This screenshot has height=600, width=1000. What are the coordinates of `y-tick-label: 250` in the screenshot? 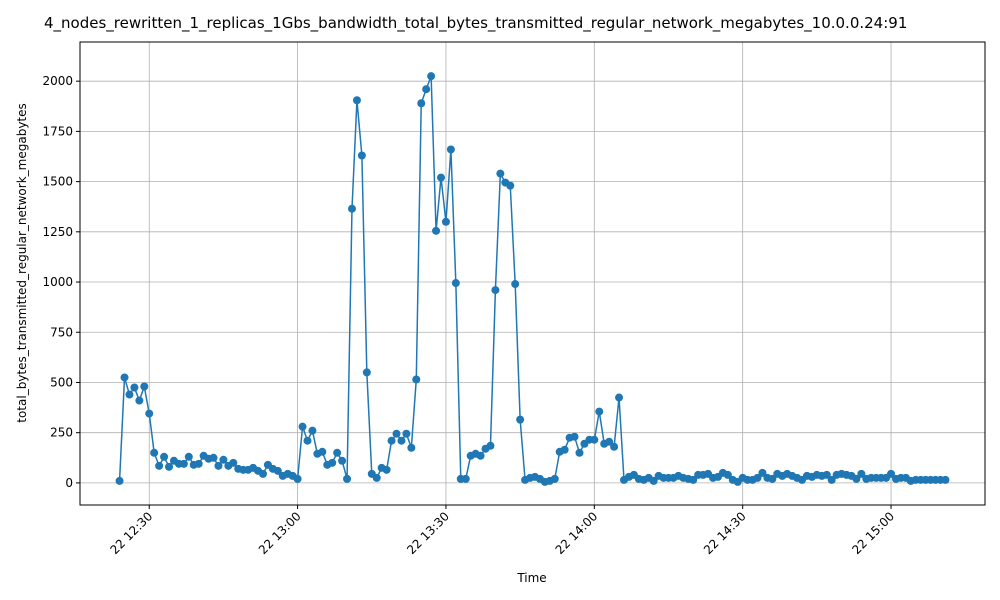 It's located at (61, 433).